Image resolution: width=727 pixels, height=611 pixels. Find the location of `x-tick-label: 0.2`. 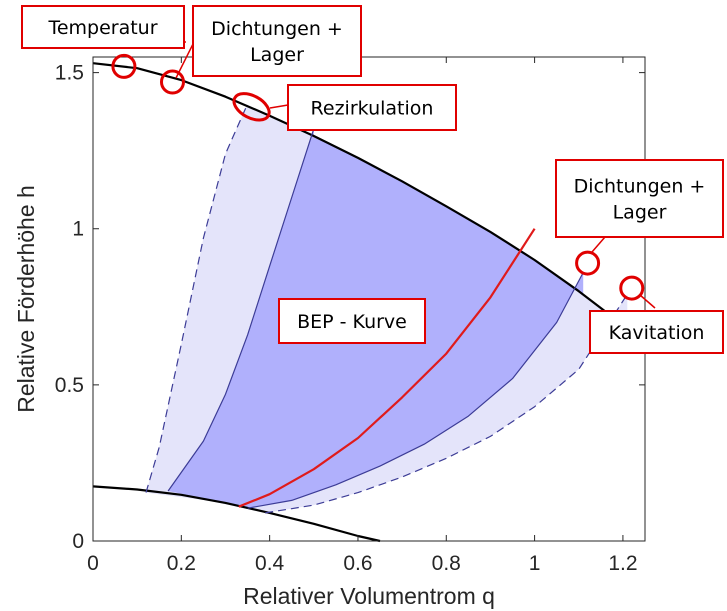

x-tick-label: 0.2 is located at coordinates (181, 563).